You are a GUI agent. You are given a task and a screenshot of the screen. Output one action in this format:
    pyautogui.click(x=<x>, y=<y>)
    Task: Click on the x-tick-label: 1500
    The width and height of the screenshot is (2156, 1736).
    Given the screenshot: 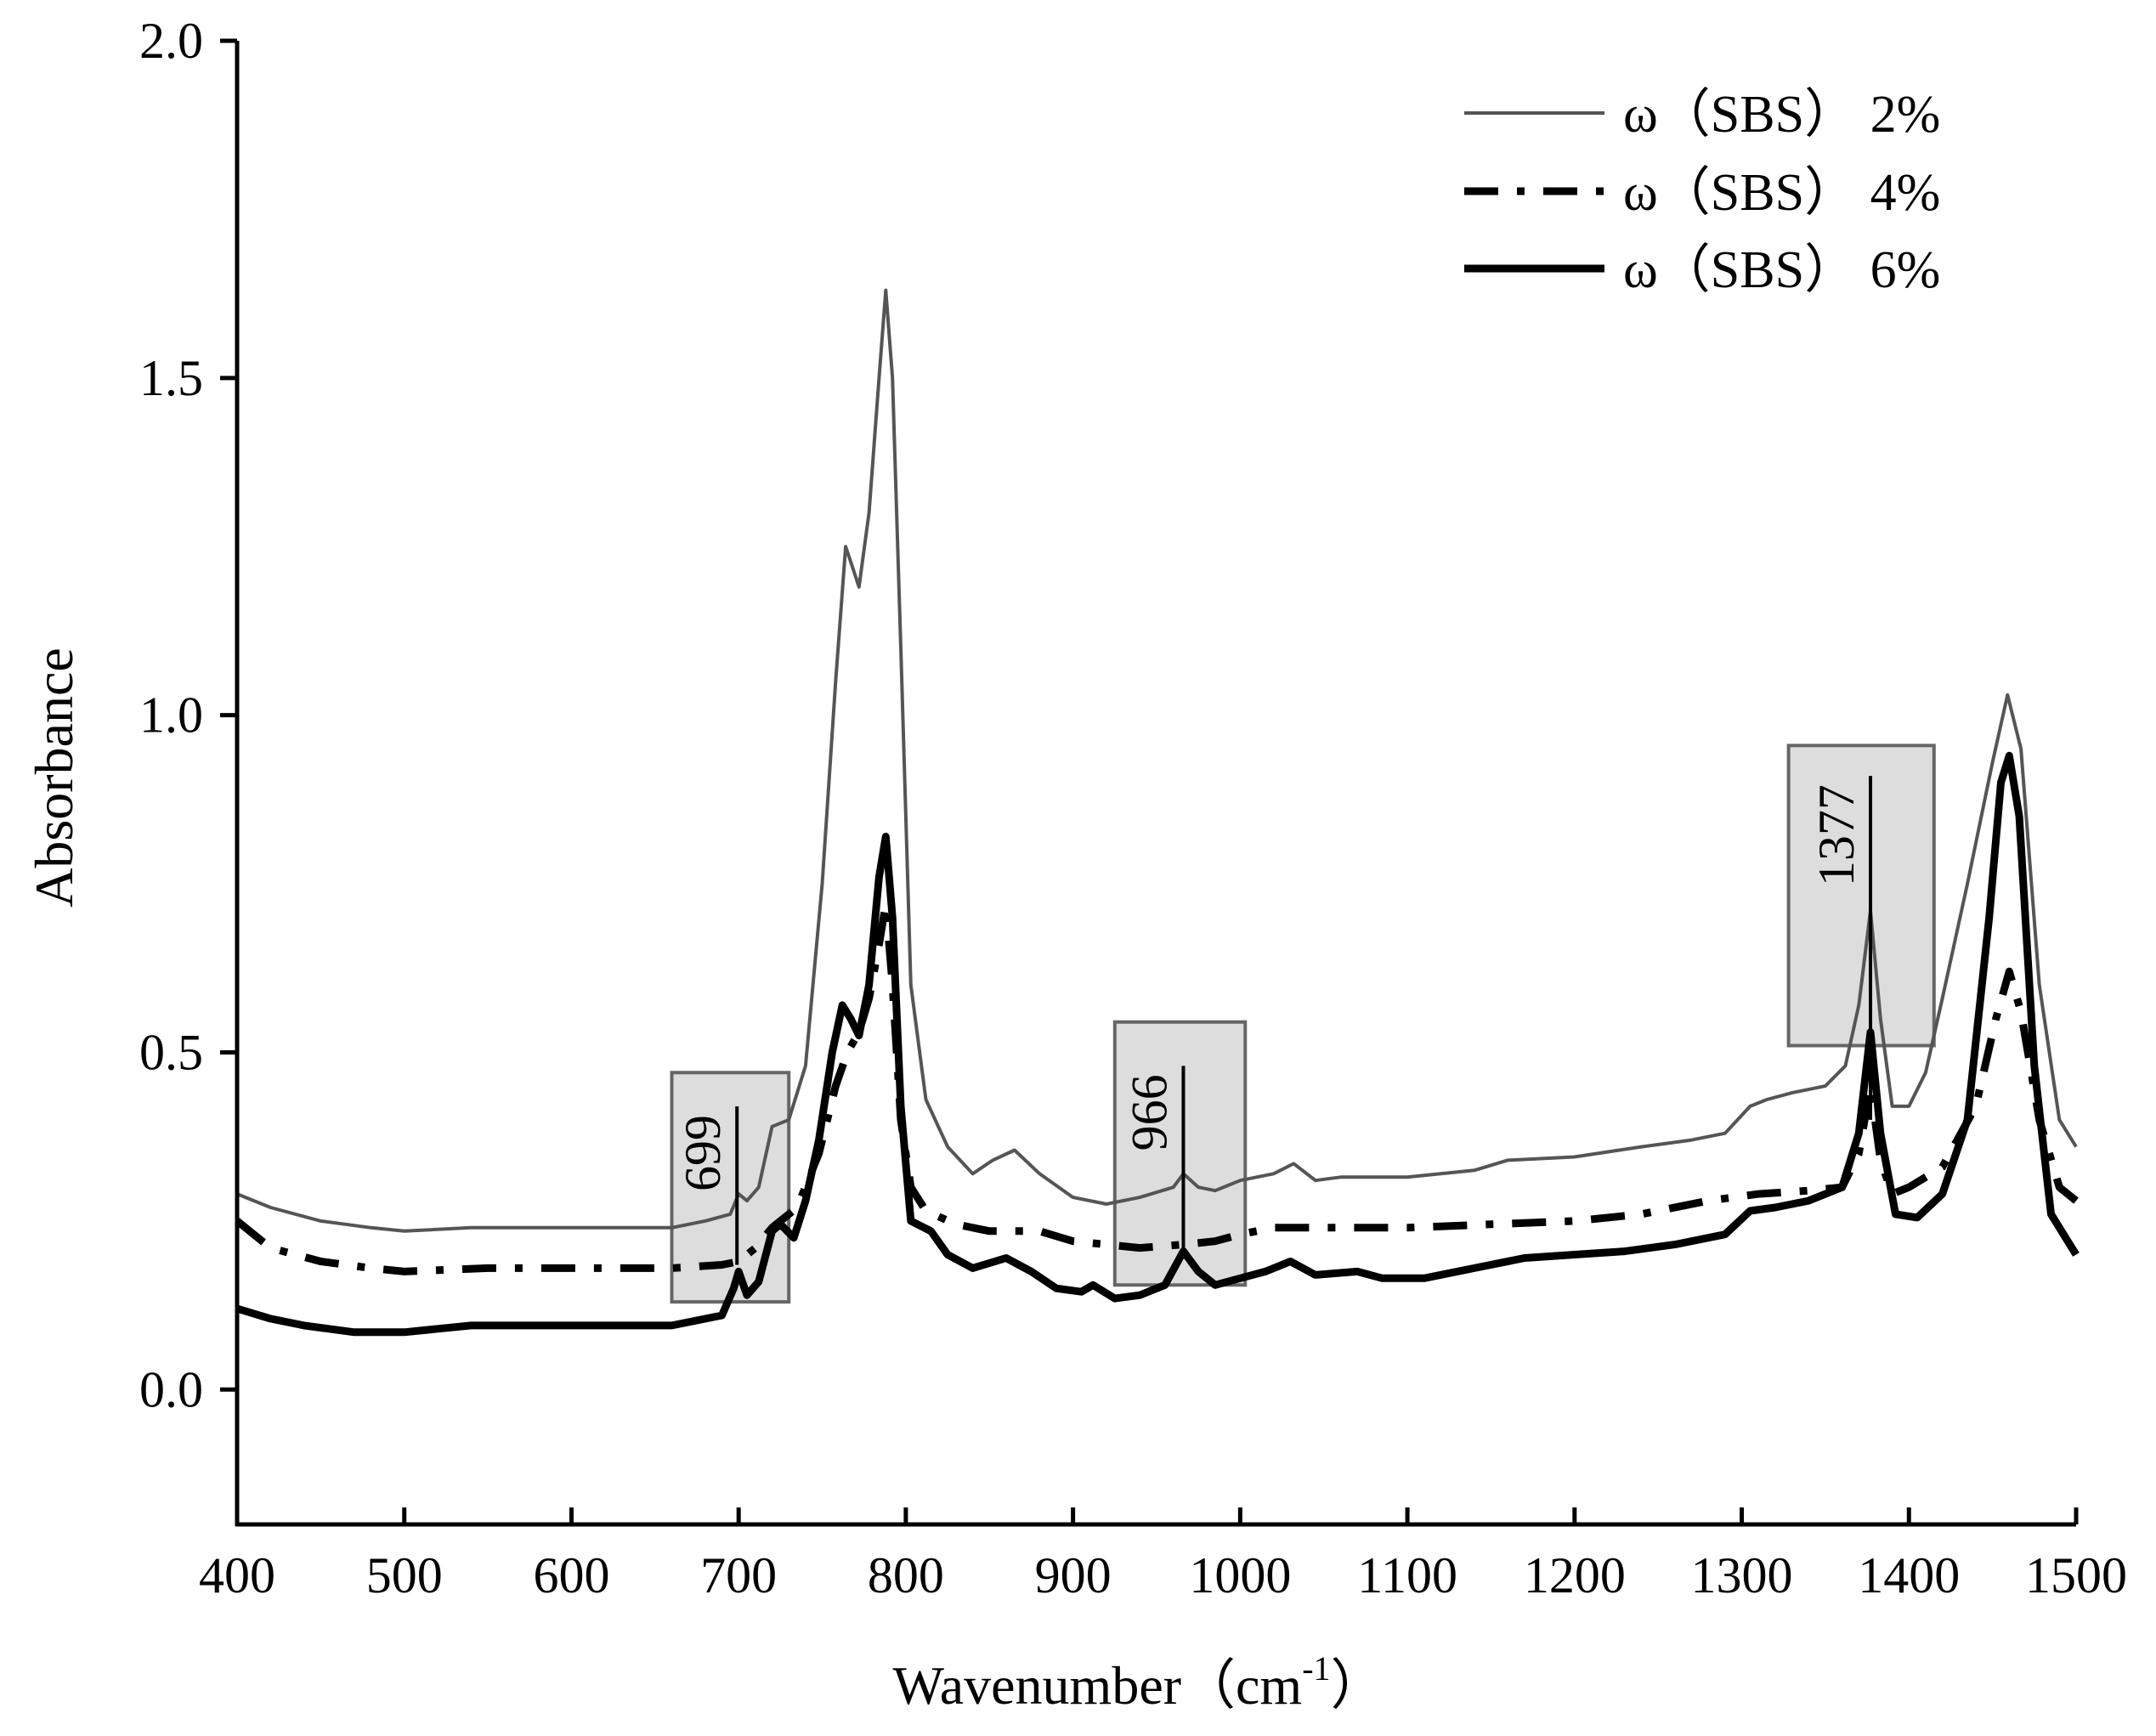 What is the action you would take?
    pyautogui.click(x=2076, y=1575)
    